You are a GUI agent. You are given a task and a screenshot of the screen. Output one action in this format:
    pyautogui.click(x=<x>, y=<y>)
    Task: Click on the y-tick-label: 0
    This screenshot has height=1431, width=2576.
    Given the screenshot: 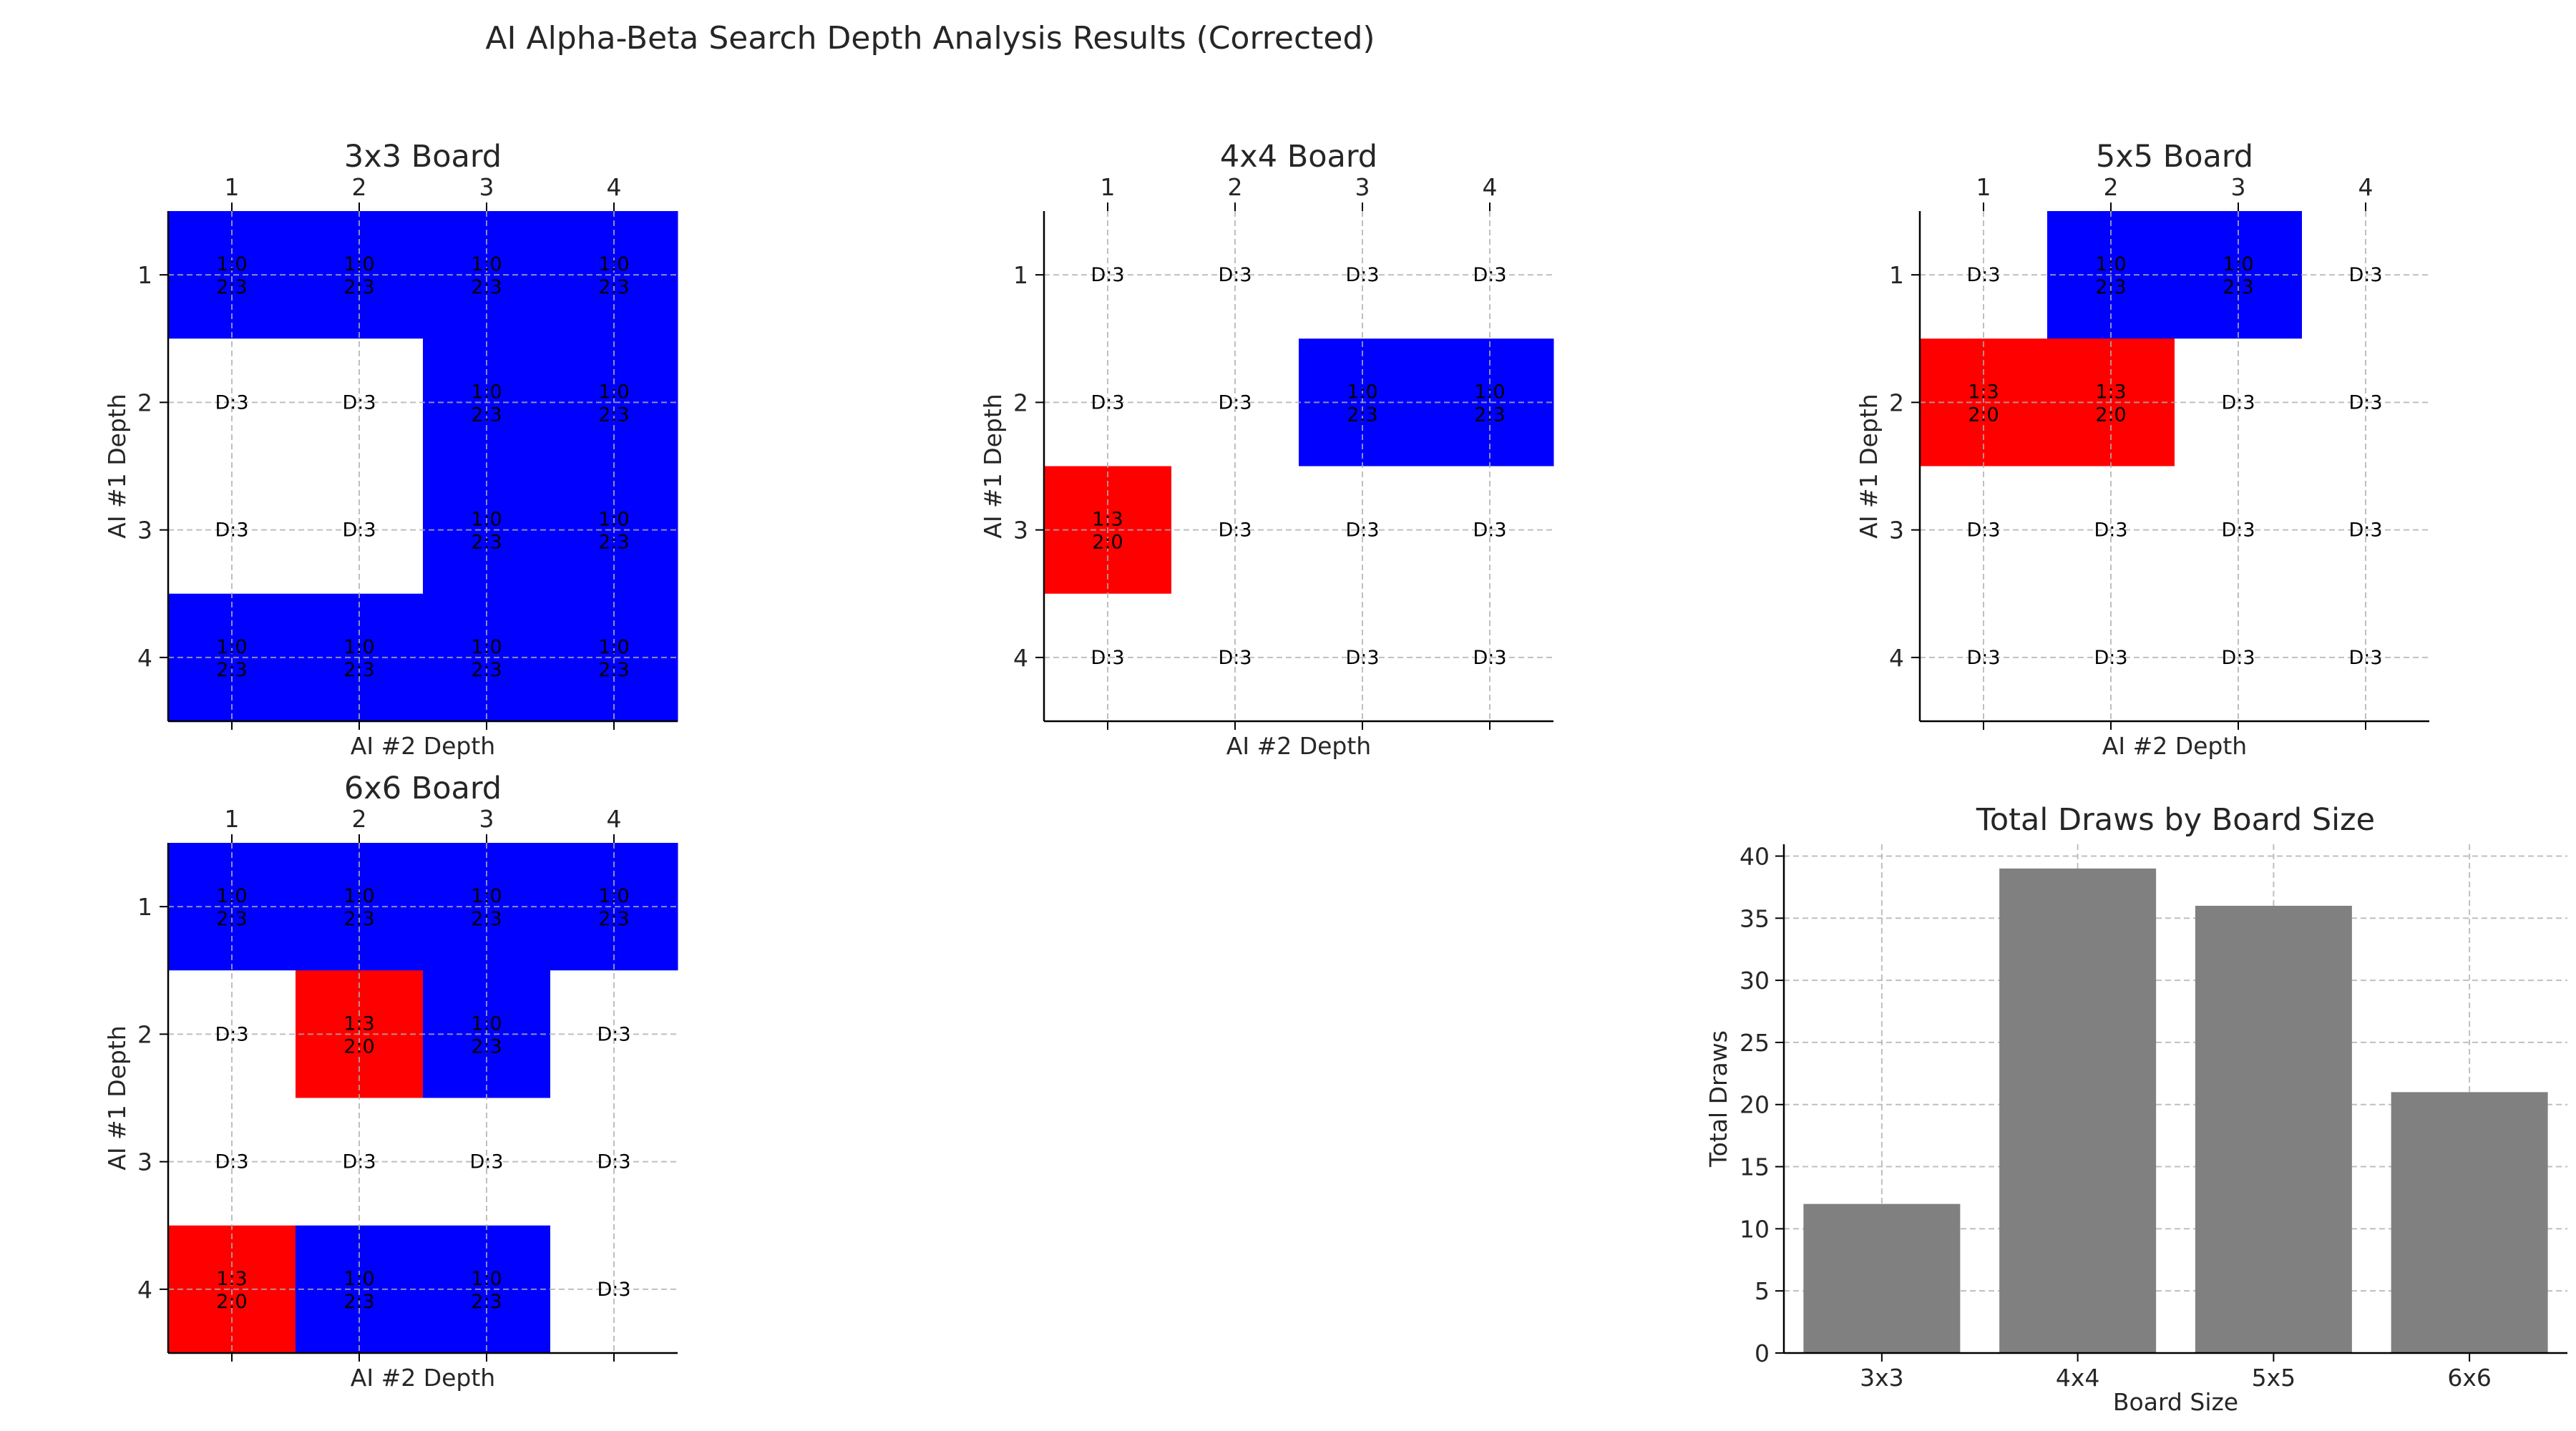 What is the action you would take?
    pyautogui.click(x=1762, y=1353)
    